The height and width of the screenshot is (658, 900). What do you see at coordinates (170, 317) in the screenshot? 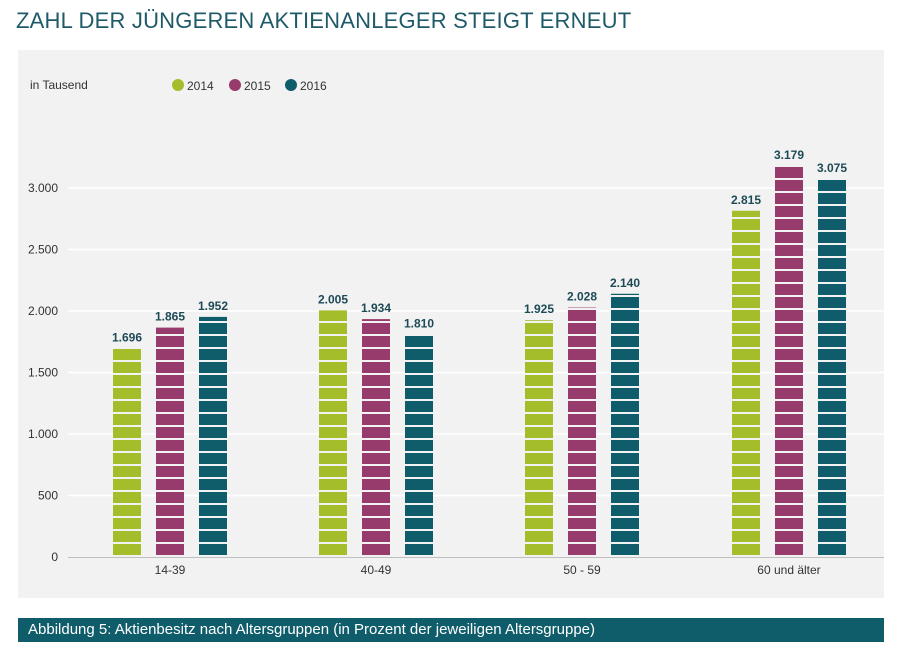
I see `value-label: 1.865` at bounding box center [170, 317].